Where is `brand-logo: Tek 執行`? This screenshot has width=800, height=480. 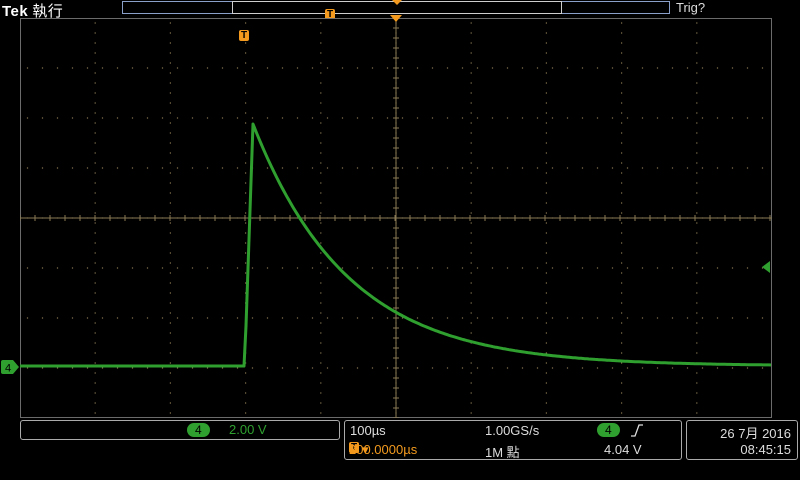
brand-logo: Tek 執行 is located at coordinates (32, 10).